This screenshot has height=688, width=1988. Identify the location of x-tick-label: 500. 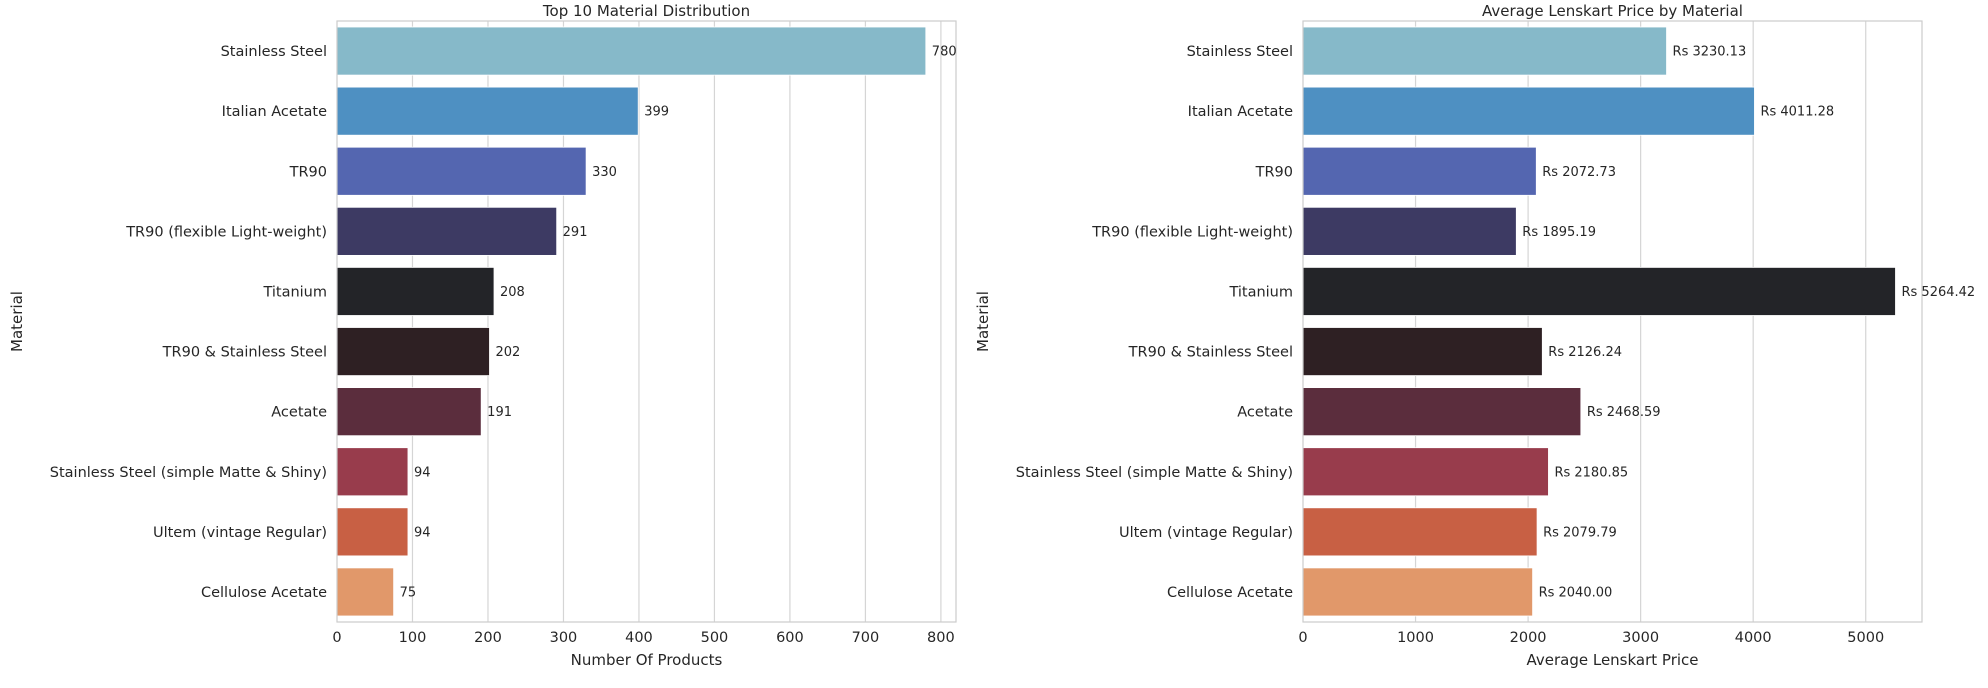
(715, 638).